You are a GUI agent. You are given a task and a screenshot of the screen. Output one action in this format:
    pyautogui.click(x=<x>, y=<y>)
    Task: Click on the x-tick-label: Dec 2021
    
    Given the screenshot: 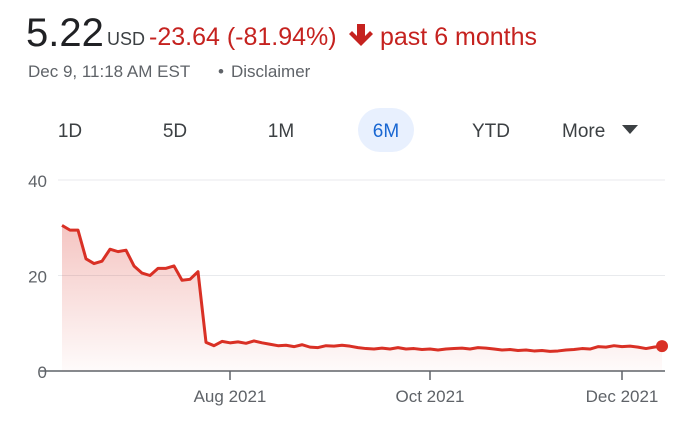 What is the action you would take?
    pyautogui.click(x=622, y=396)
    